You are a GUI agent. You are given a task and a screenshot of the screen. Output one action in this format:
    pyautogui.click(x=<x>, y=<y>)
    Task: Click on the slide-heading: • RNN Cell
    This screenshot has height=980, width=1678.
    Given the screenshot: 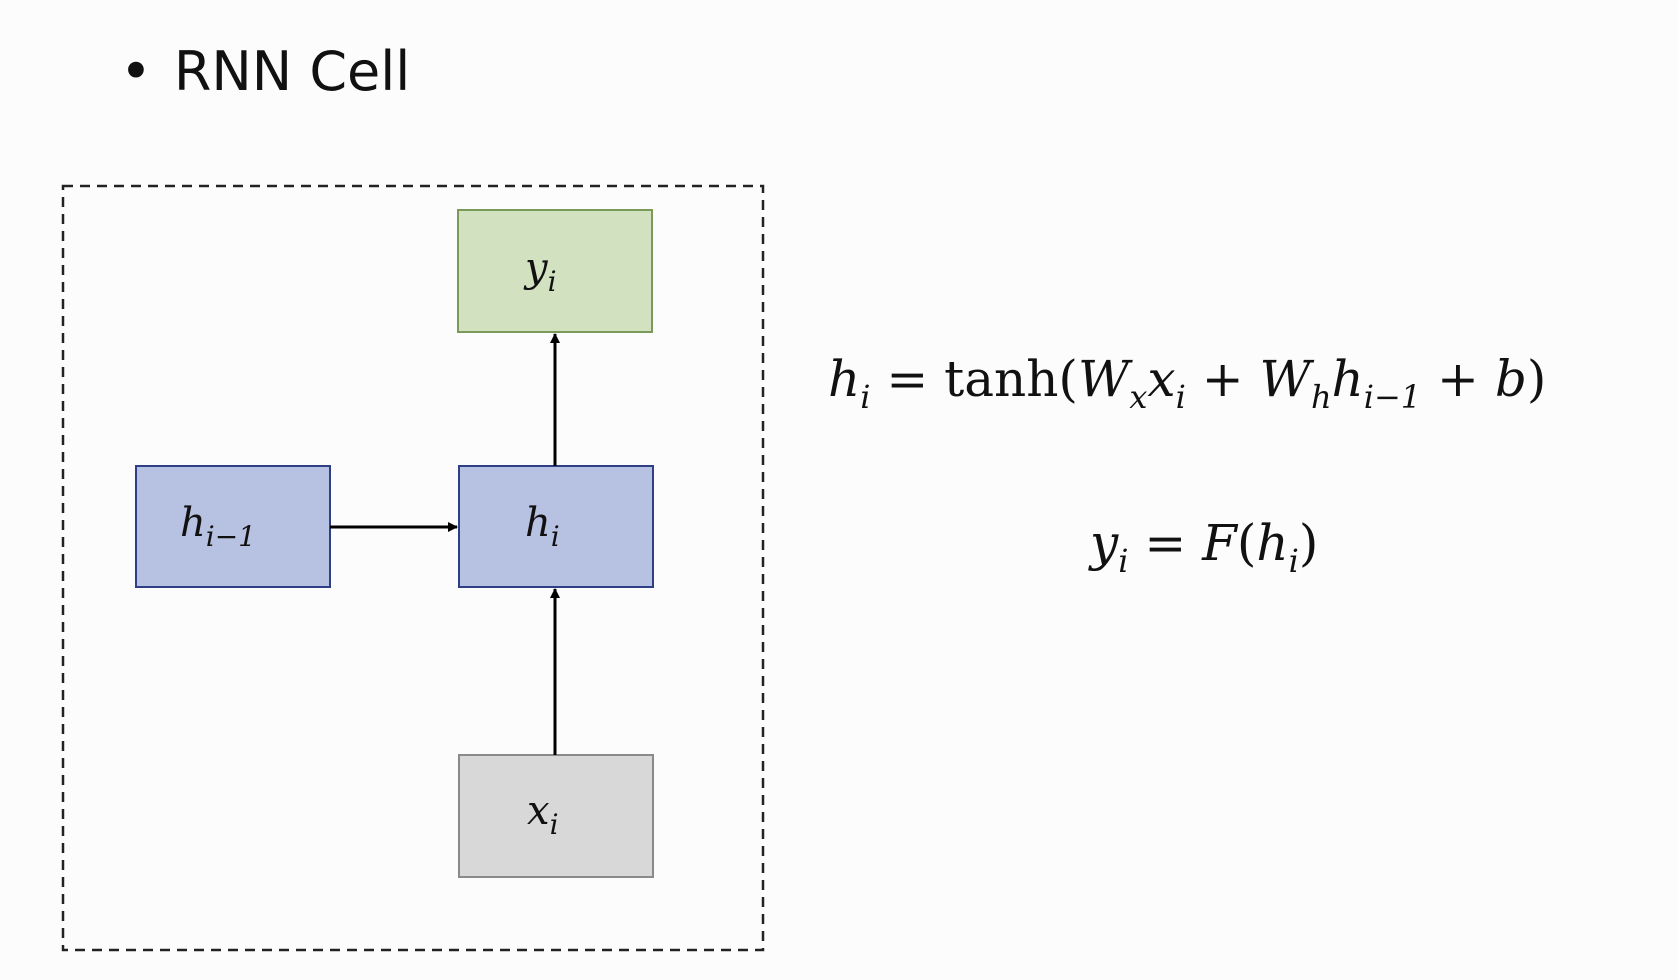 What is the action you would take?
    pyautogui.click(x=265, y=71)
    